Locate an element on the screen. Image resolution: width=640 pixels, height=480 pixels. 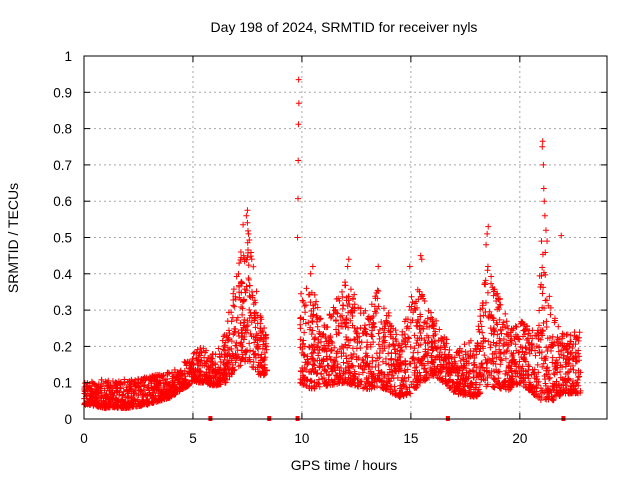
y-tick-label: 0.3 is located at coordinates (62, 310).